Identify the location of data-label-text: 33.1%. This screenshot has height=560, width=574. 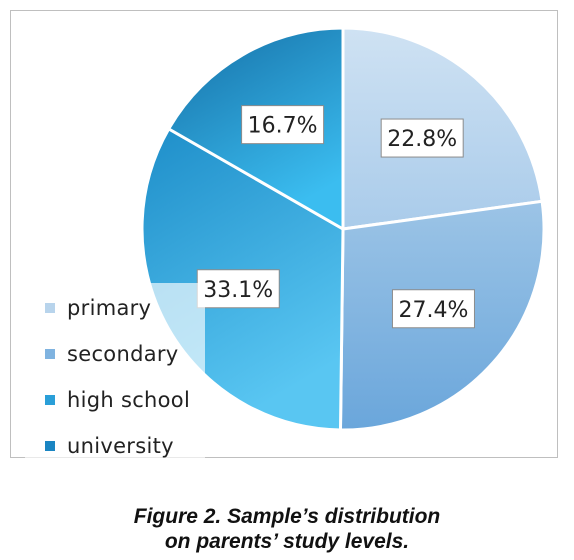
(238, 290).